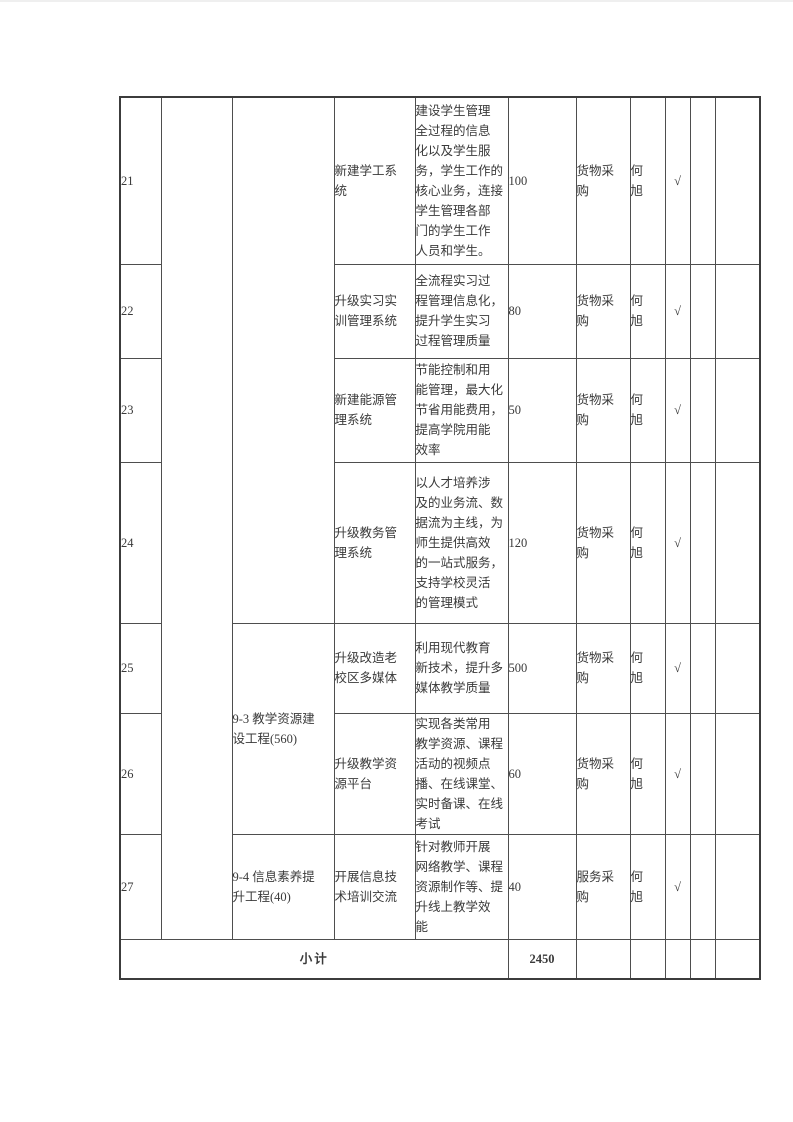 This screenshot has width=793, height=1122. Describe the element at coordinates (542, 959) in the screenshot. I see `subtotal-amount-cell: 2450` at that location.